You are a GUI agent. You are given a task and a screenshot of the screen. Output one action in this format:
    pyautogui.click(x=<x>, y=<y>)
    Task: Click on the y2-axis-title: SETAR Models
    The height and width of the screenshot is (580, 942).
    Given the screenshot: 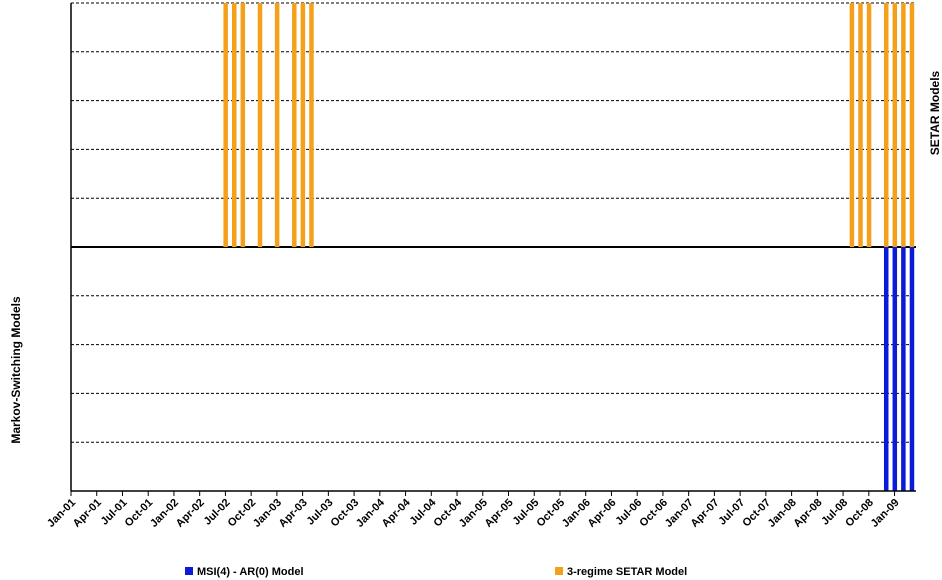 What is the action you would take?
    pyautogui.click(x=935, y=112)
    